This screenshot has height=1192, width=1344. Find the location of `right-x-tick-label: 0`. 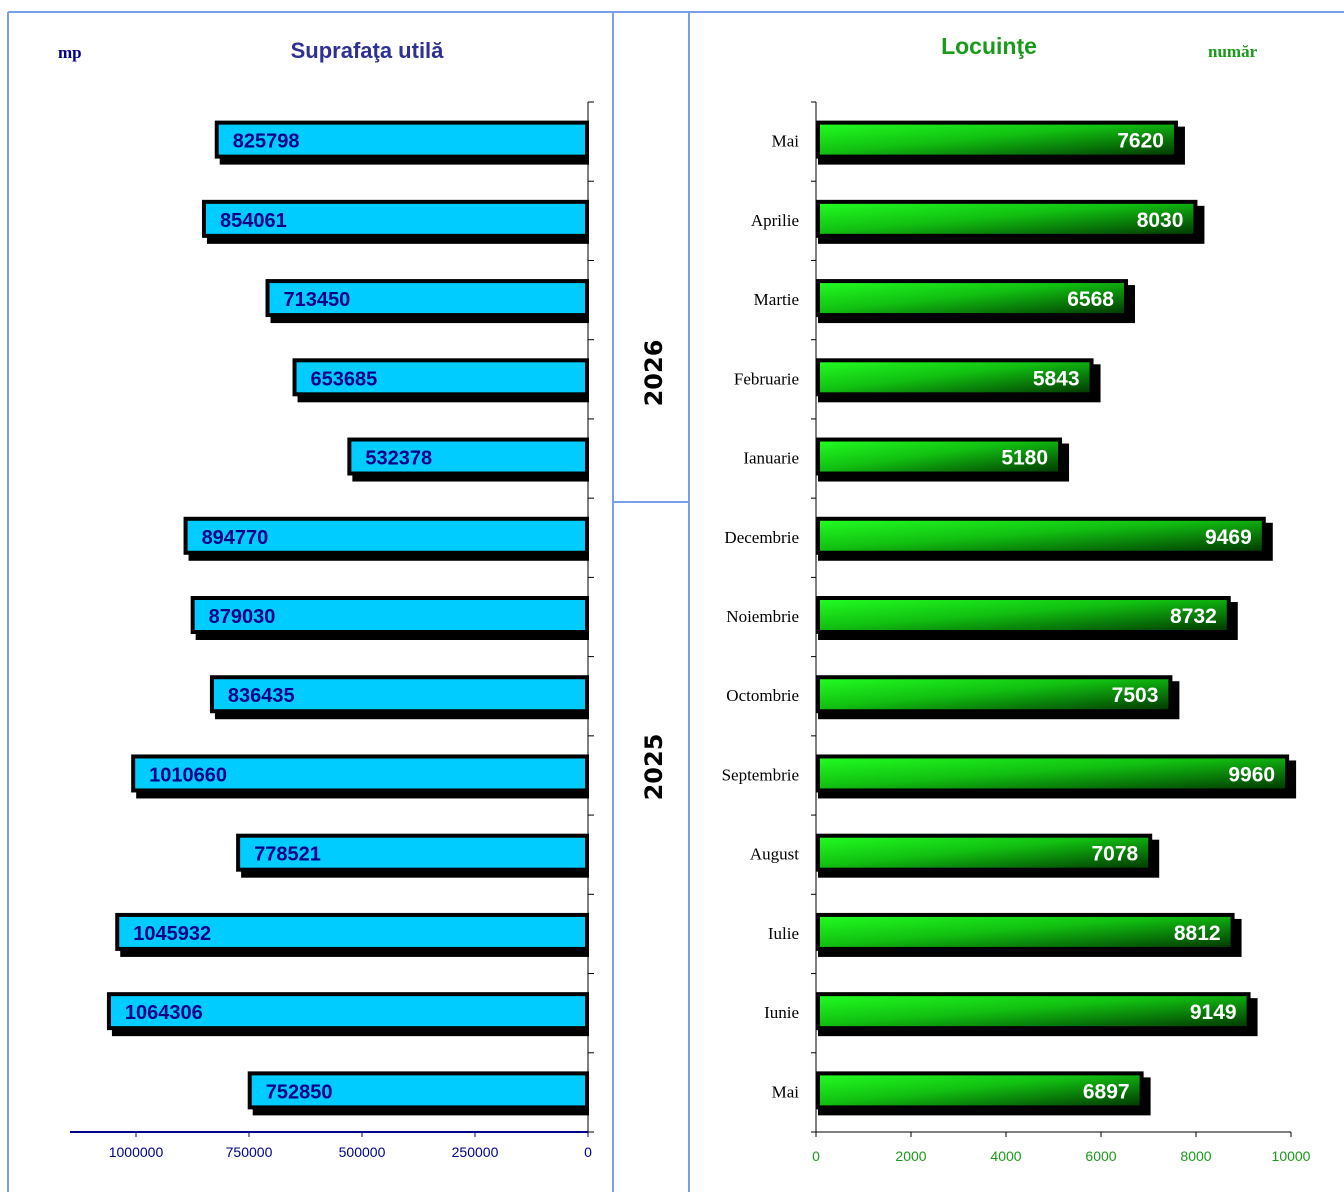

right-x-tick-label: 0 is located at coordinates (816, 1156).